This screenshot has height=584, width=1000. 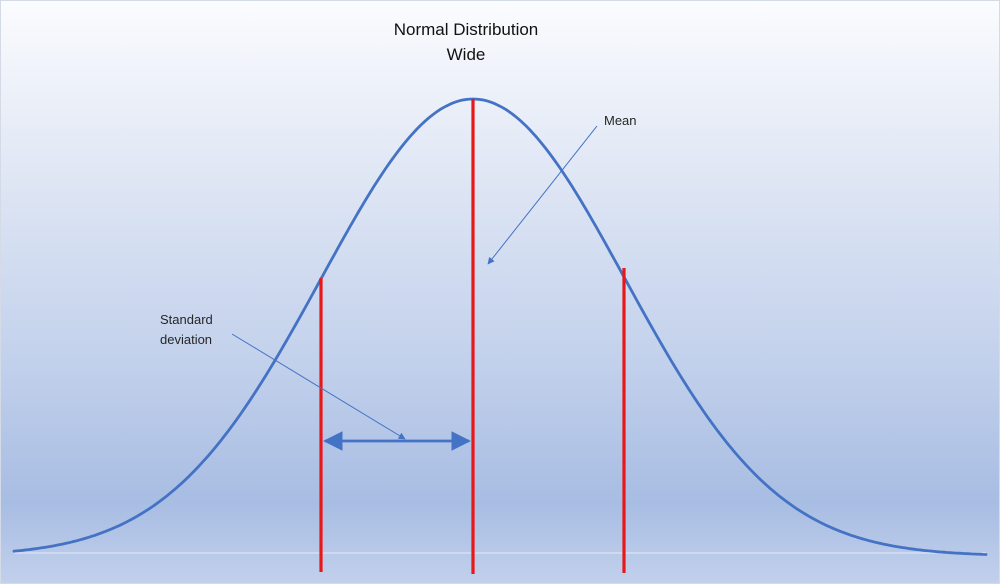 What do you see at coordinates (466, 29) in the screenshot?
I see `title-line-1: Normal Distribution` at bounding box center [466, 29].